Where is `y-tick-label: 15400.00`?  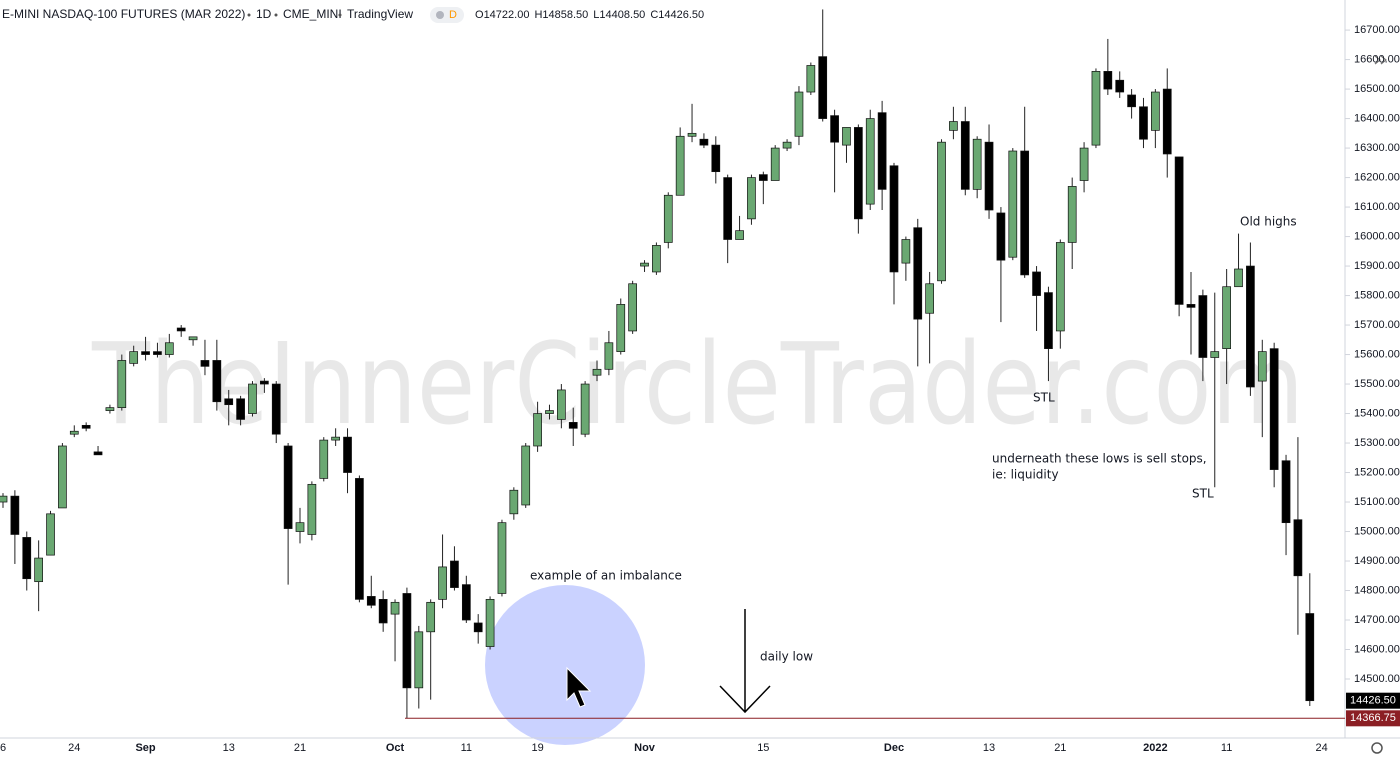
y-tick-label: 15400.00 is located at coordinates (1377, 413).